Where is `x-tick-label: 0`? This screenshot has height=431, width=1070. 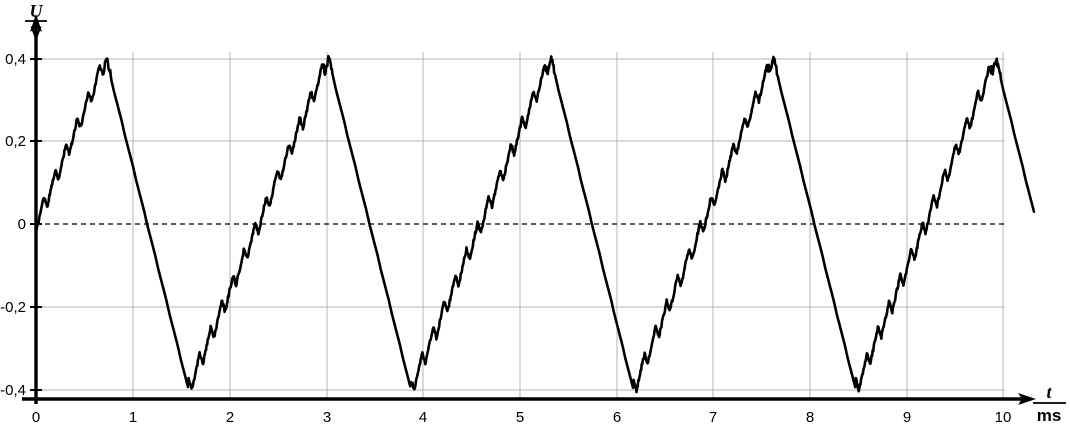
x-tick-label: 0 is located at coordinates (36, 417).